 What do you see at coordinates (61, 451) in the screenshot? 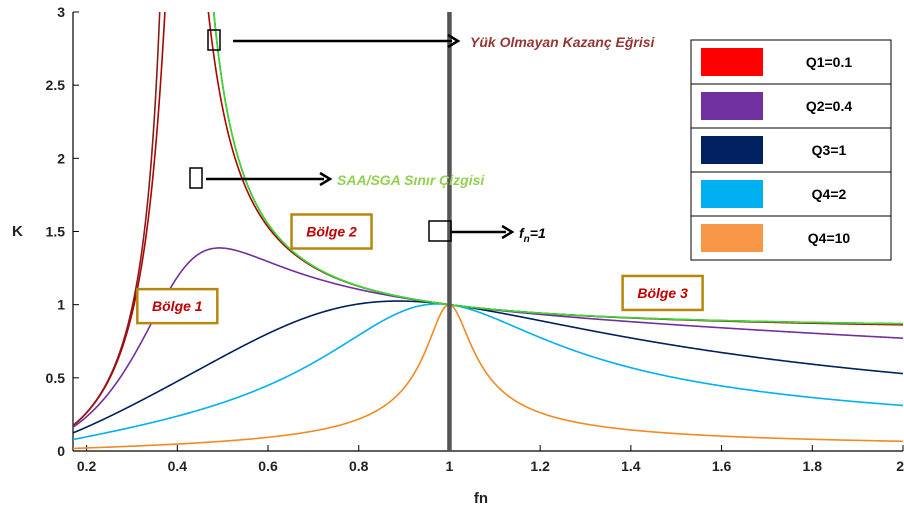
I see `y-tick-label: 0` at bounding box center [61, 451].